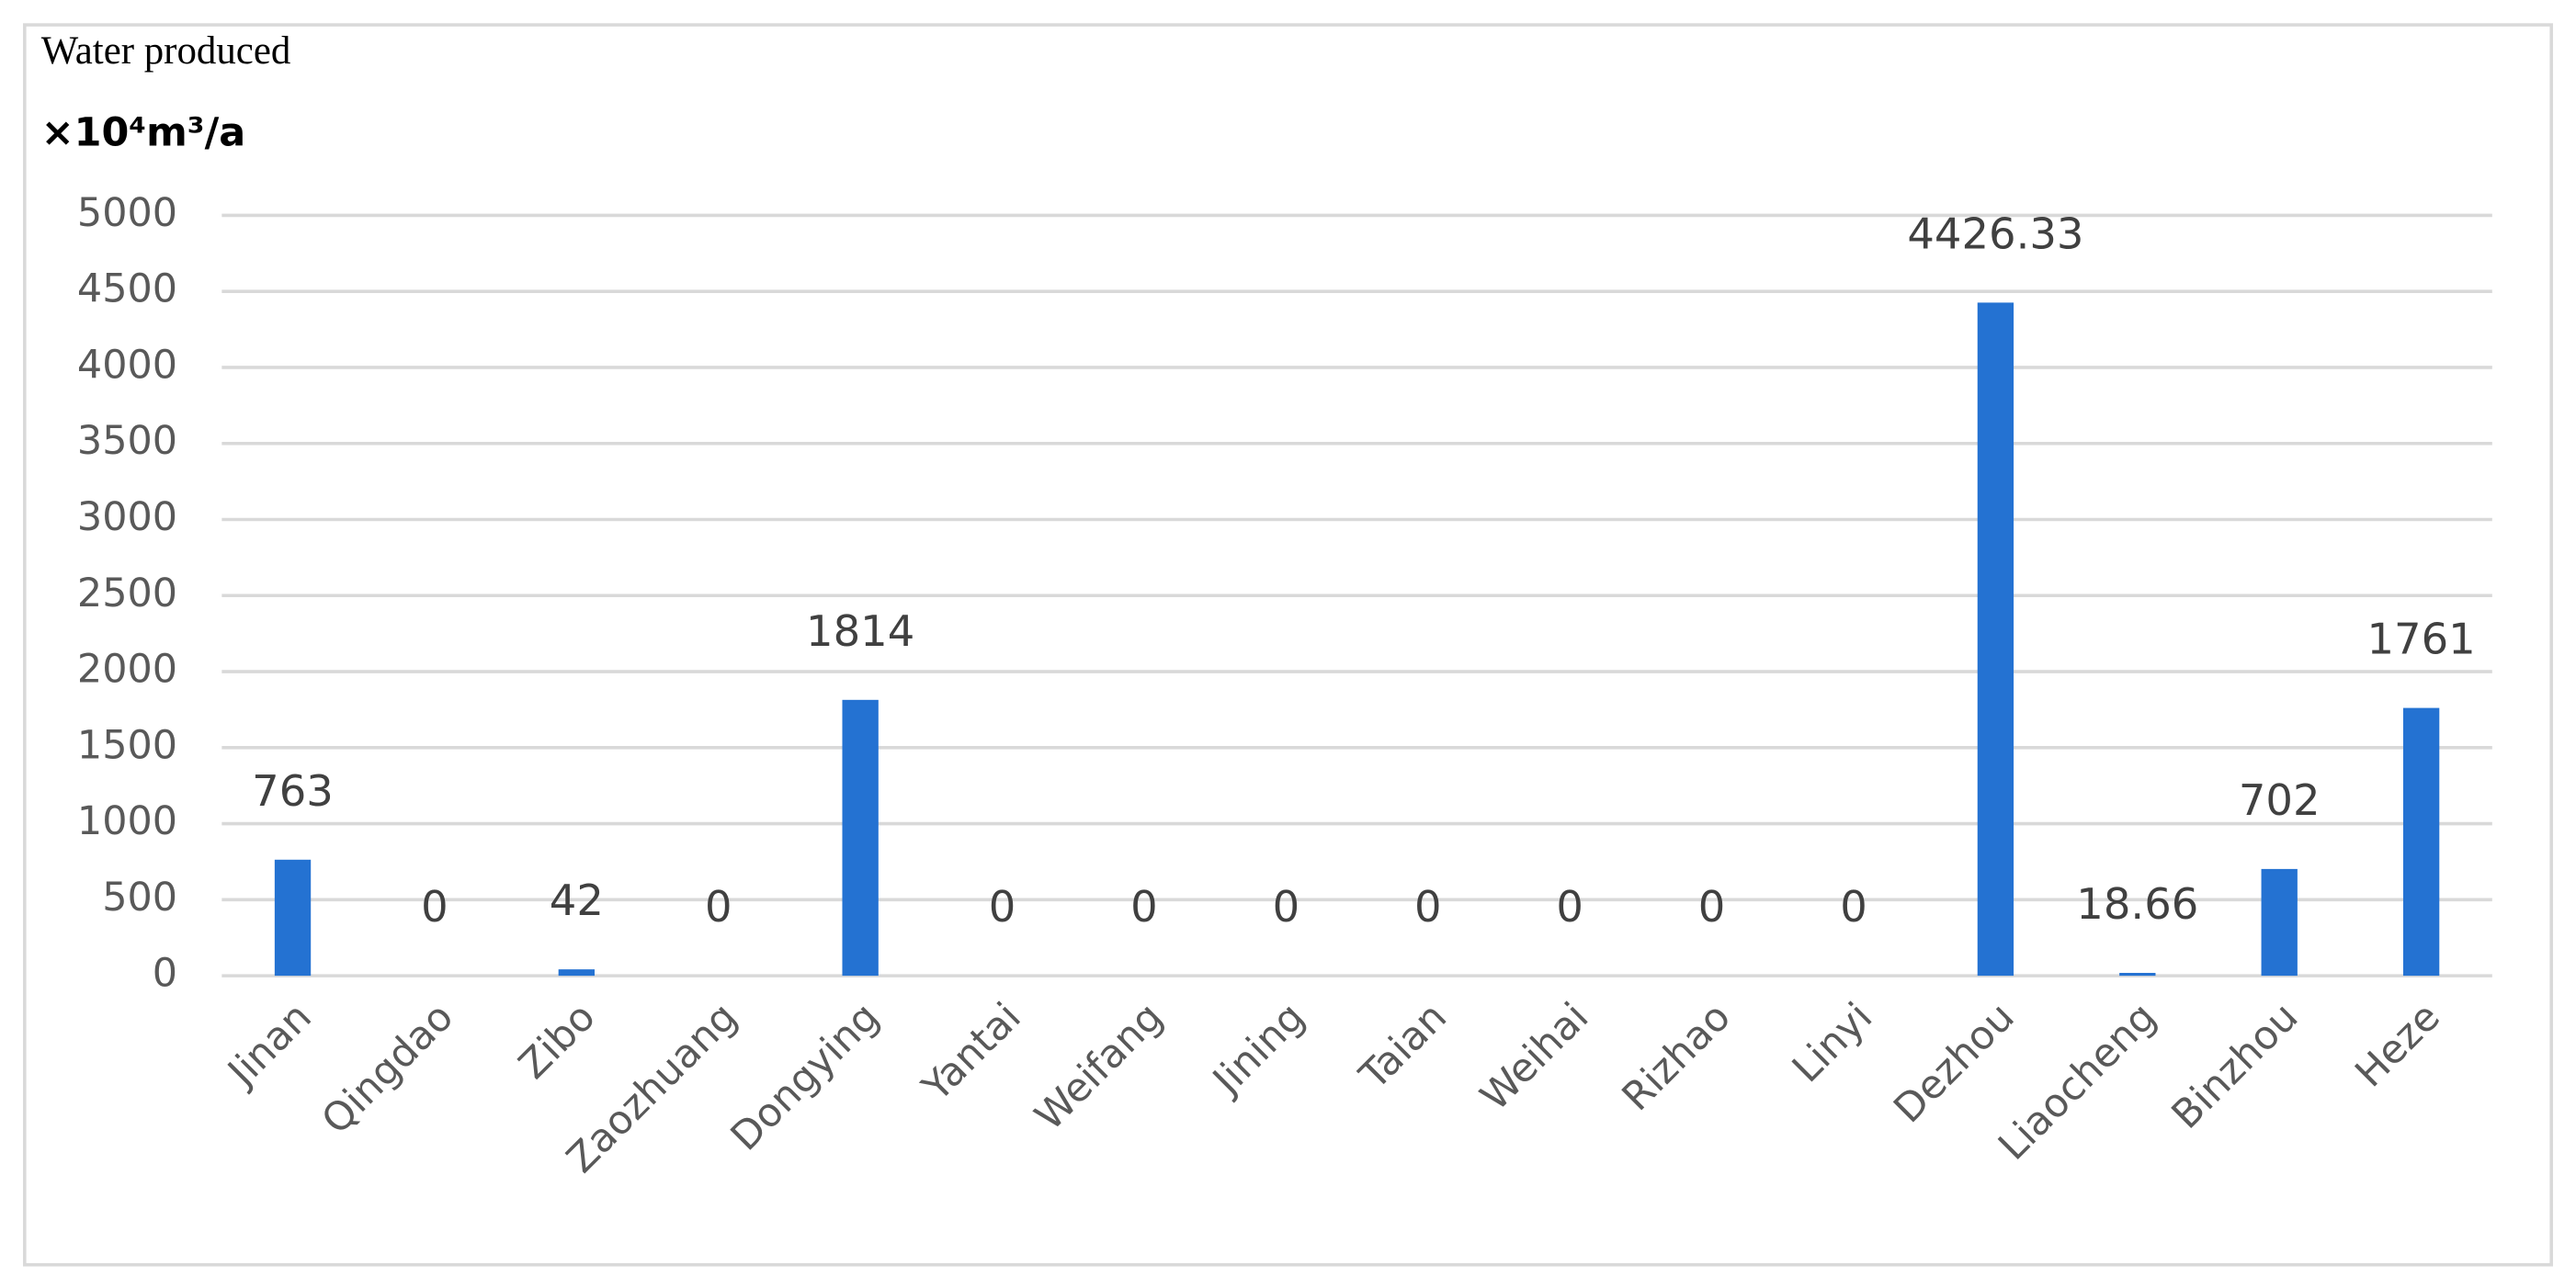 This screenshot has width=2576, height=1288. What do you see at coordinates (127, 745) in the screenshot?
I see `y-tick-label: 1500` at bounding box center [127, 745].